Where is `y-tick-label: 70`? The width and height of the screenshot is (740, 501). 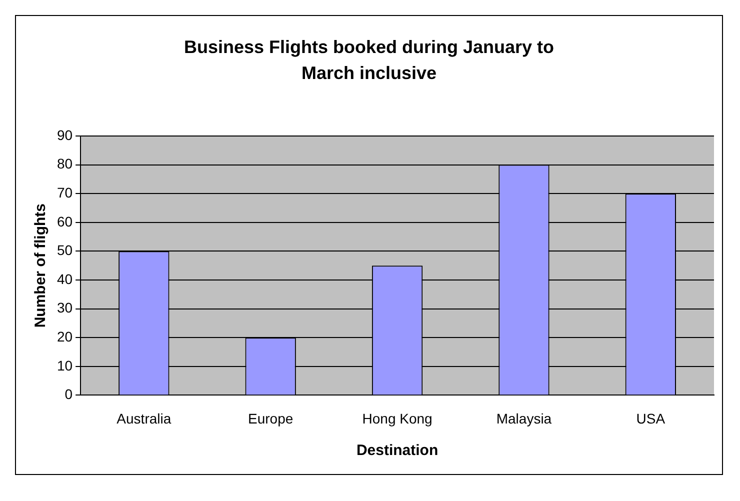 y-tick-label: 70 is located at coordinates (64, 192).